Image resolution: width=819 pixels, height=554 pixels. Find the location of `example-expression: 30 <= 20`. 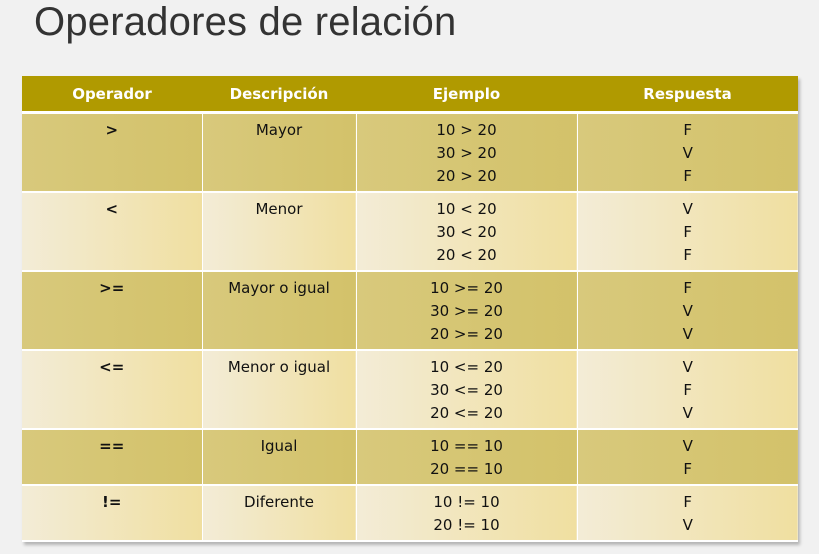

example-expression: 30 <= 20 is located at coordinates (466, 390).